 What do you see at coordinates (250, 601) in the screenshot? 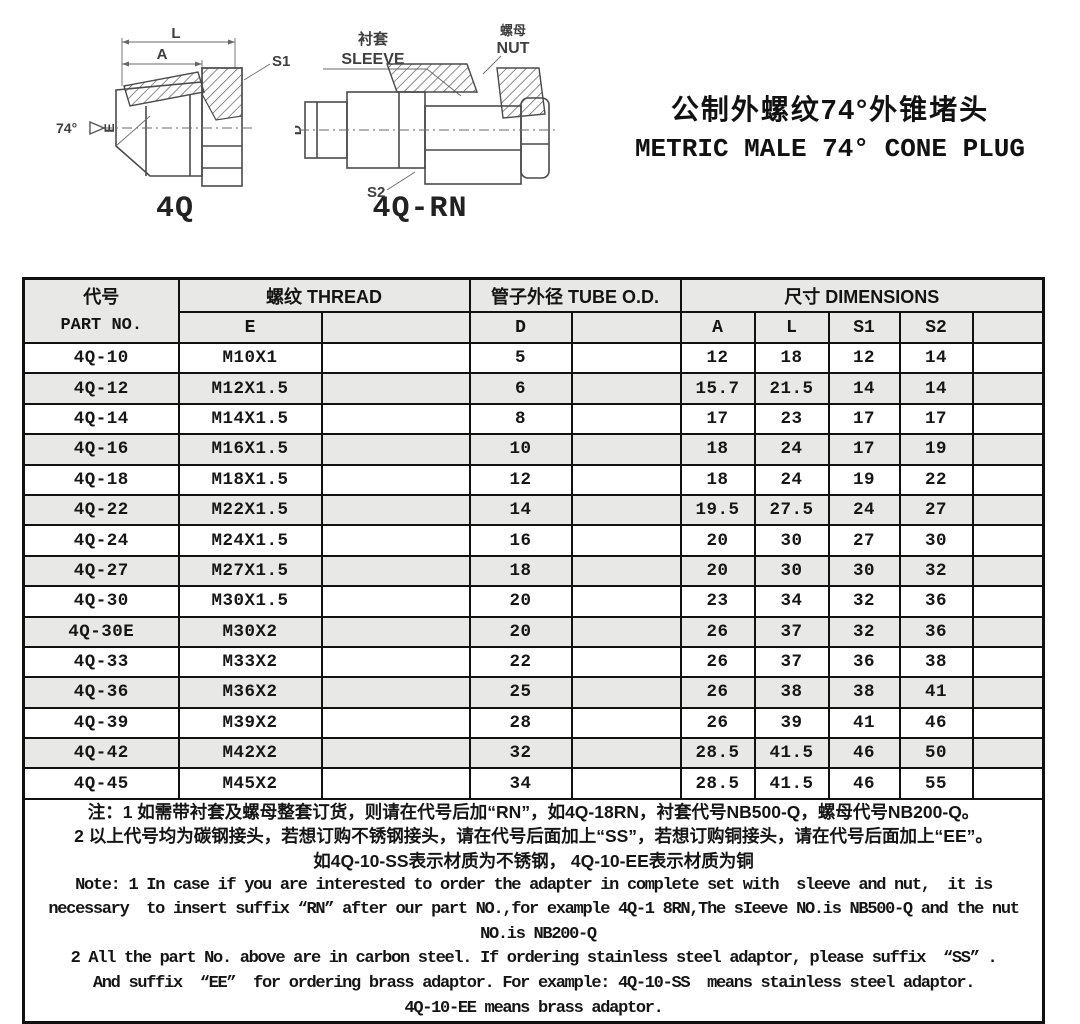
I see `cell-e: M30X1.5` at bounding box center [250, 601].